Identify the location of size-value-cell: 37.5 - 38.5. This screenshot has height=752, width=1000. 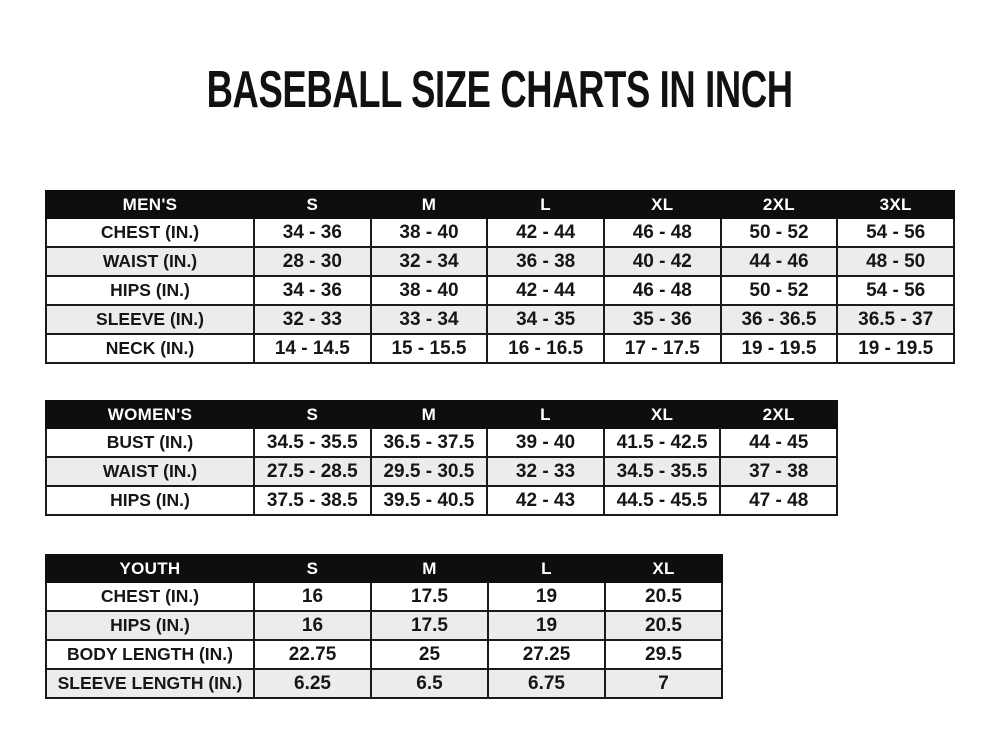
(312, 500).